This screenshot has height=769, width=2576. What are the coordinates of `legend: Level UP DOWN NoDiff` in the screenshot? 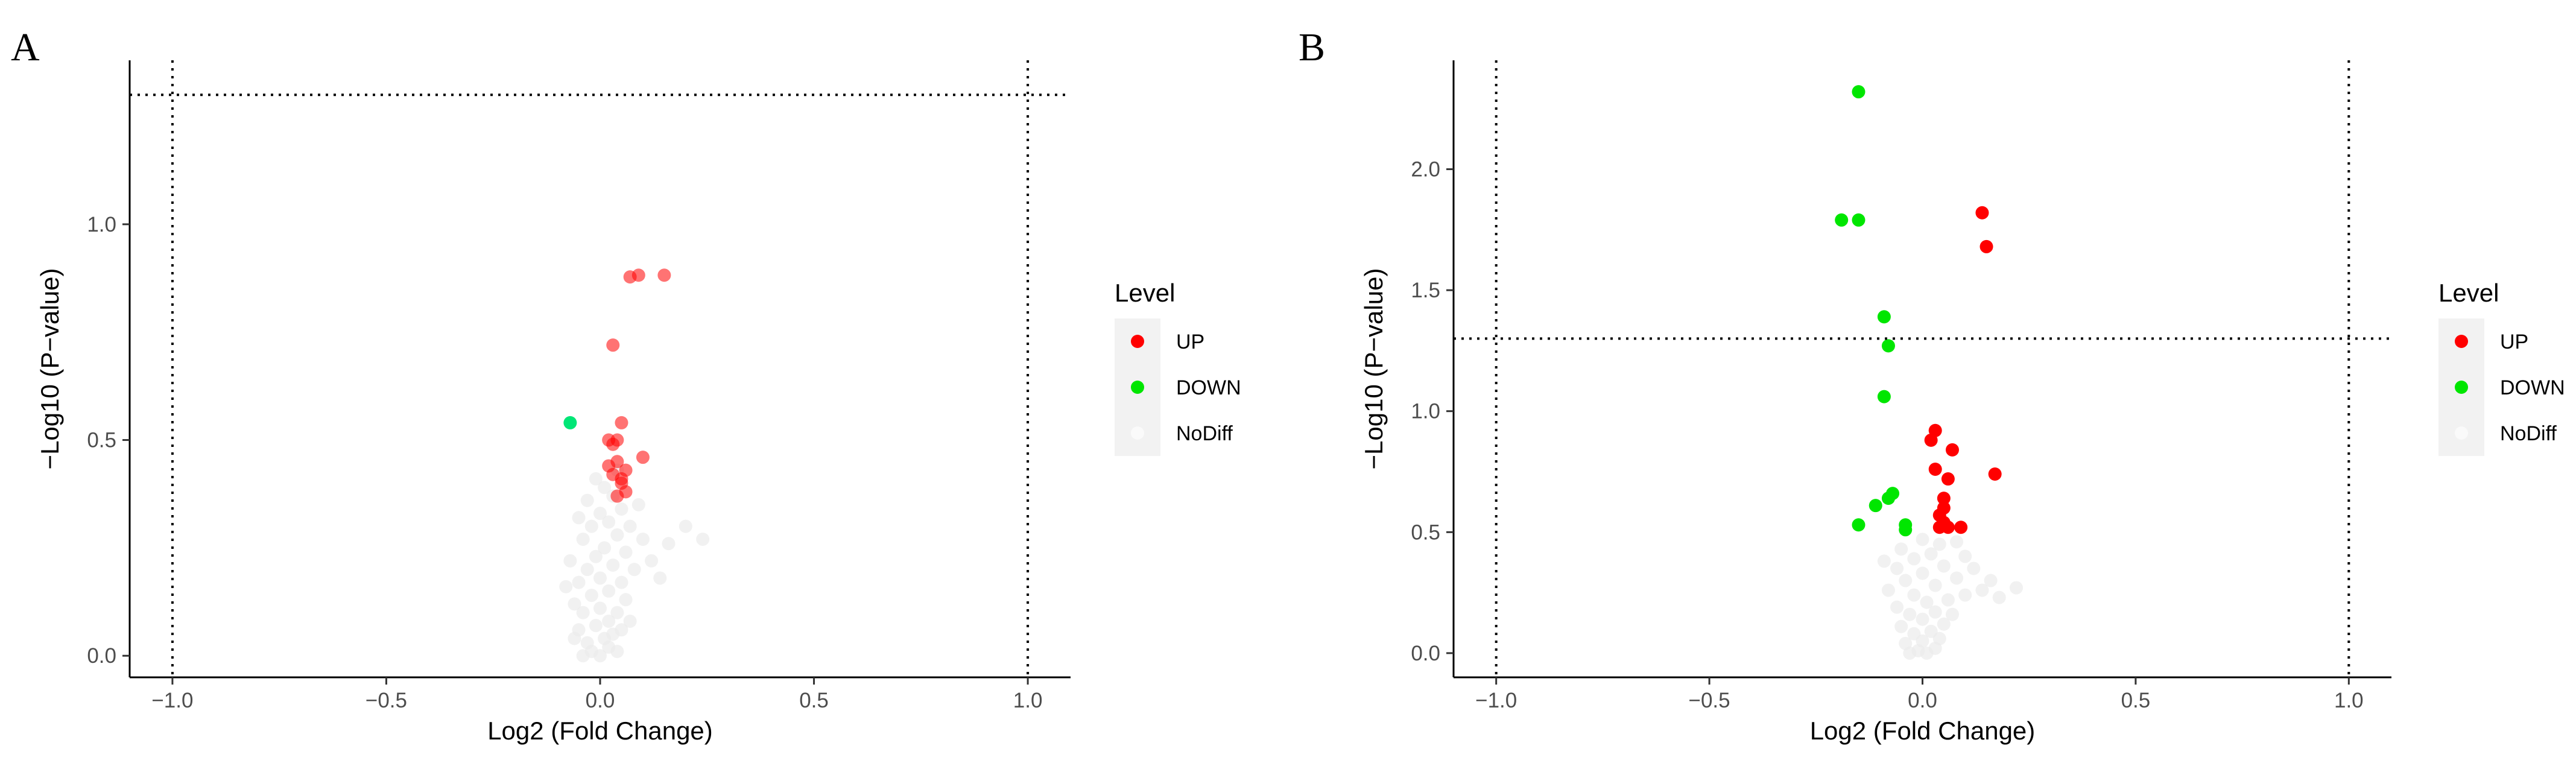 It's located at (2501, 367).